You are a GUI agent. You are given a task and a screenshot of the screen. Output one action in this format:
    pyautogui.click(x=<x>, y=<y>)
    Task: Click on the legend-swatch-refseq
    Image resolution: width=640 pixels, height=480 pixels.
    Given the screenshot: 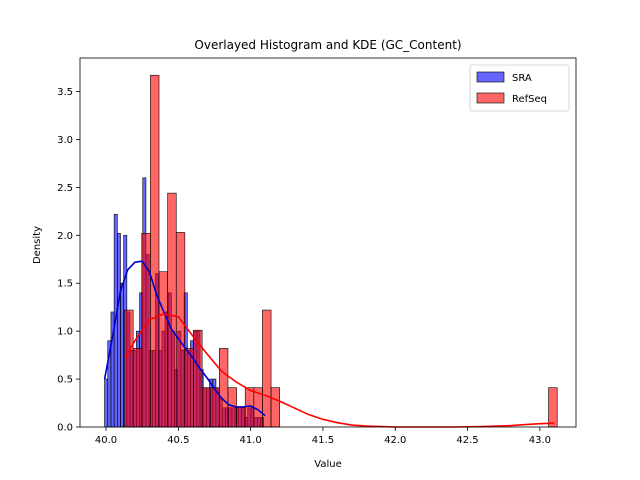 What is the action you would take?
    pyautogui.click(x=490, y=98)
    